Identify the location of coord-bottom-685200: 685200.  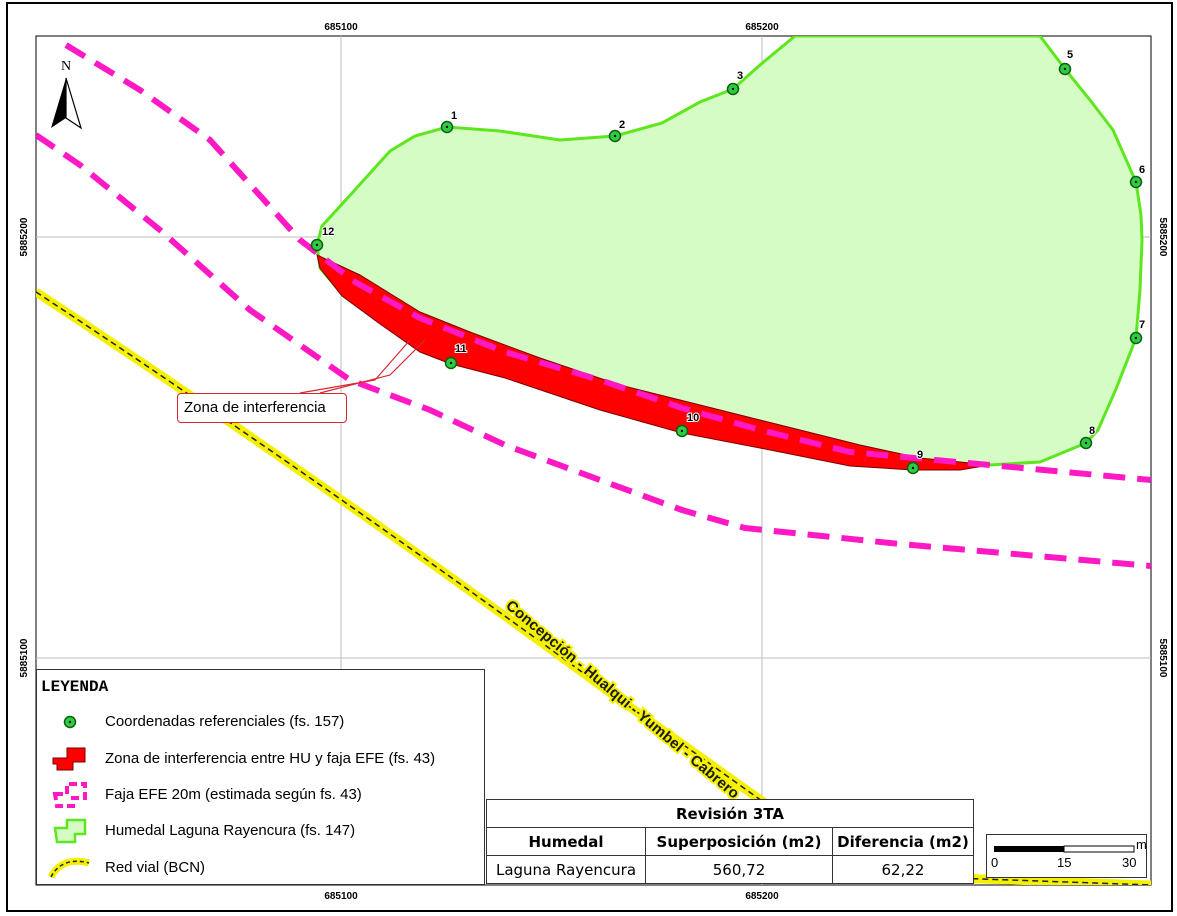
(762, 896).